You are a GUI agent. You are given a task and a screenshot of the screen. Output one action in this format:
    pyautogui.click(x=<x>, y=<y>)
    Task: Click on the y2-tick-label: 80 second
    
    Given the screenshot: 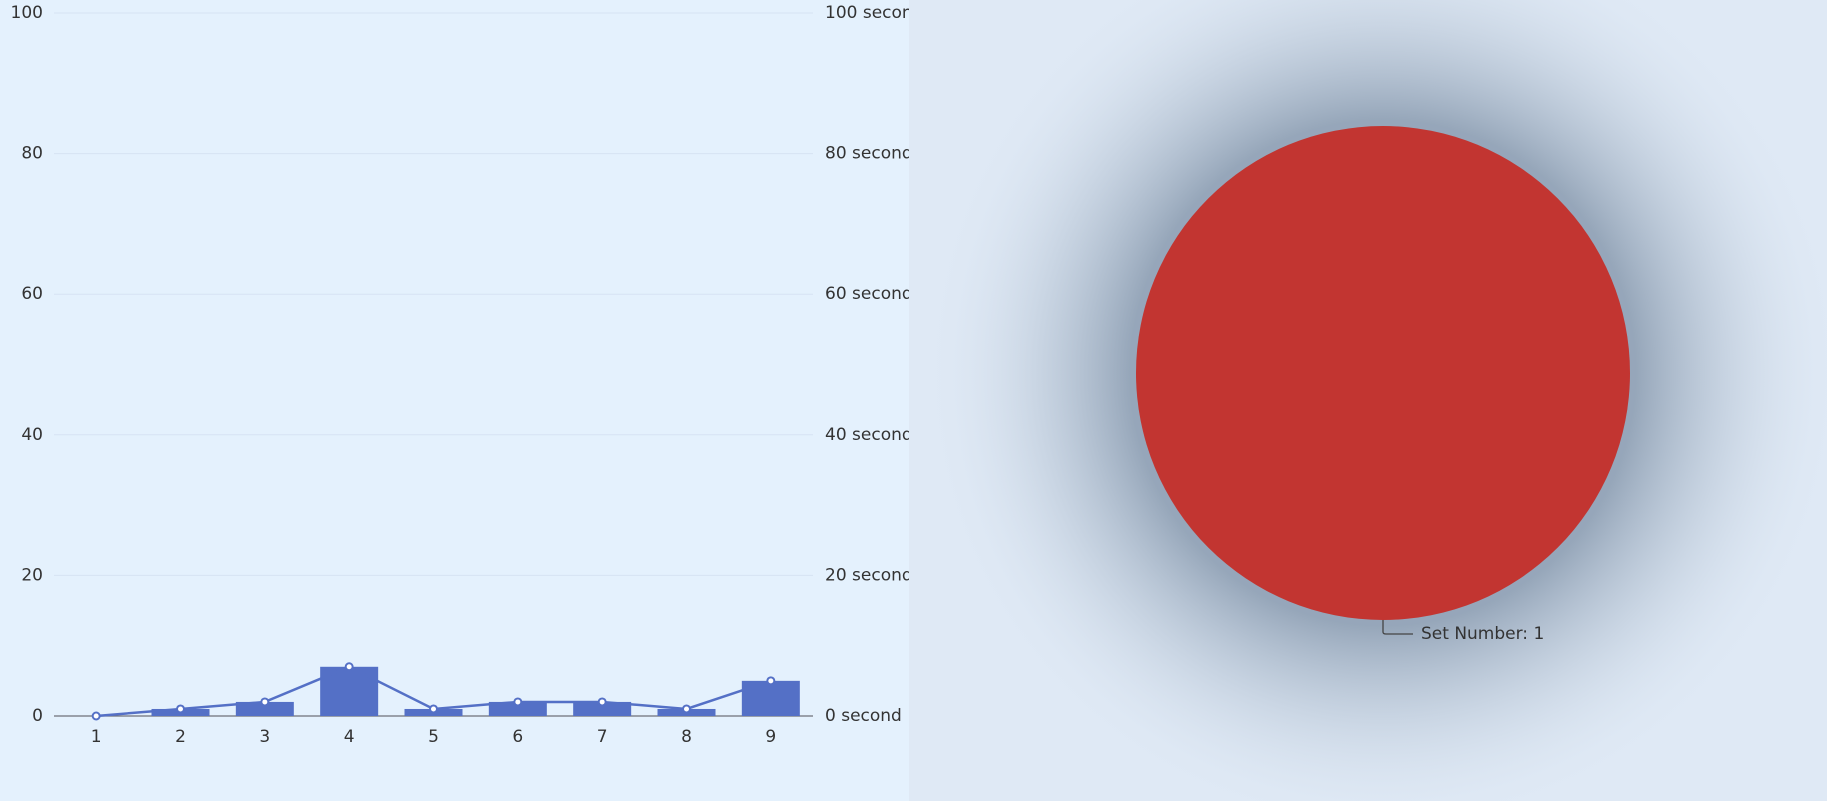 What is the action you would take?
    pyautogui.click(x=869, y=154)
    